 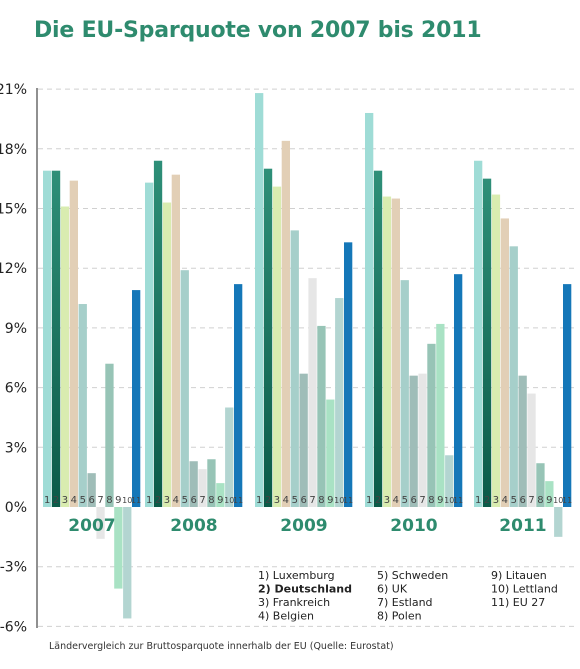 I want to click on legend-item: 6) UK, so click(x=392, y=589).